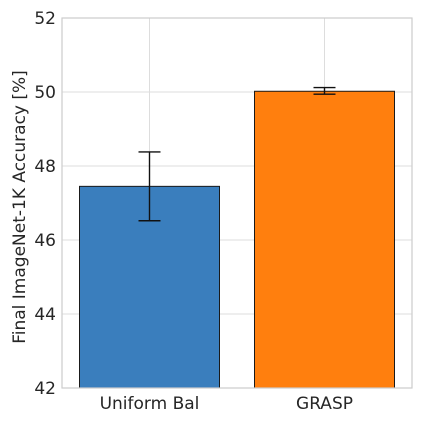 Image resolution: width=423 pixels, height=423 pixels. Describe the element at coordinates (45, 389) in the screenshot. I see `y-tick-label: 42` at that location.